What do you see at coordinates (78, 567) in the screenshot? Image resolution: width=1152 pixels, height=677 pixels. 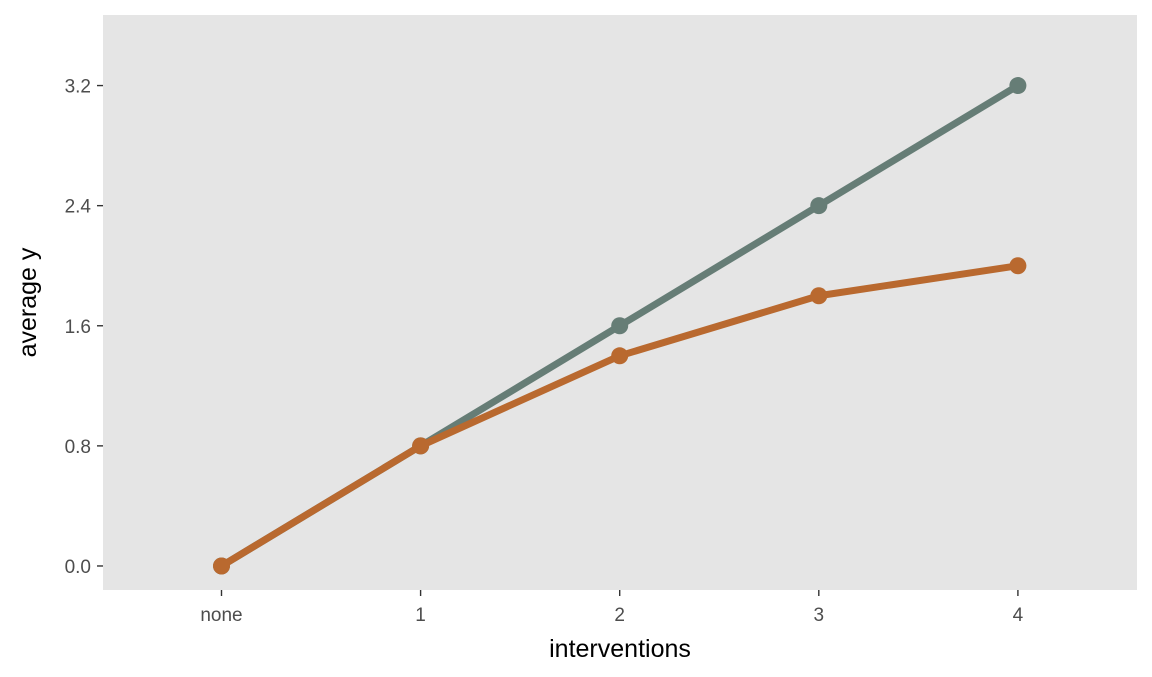 I see `y-tick-label: 0.0` at bounding box center [78, 567].